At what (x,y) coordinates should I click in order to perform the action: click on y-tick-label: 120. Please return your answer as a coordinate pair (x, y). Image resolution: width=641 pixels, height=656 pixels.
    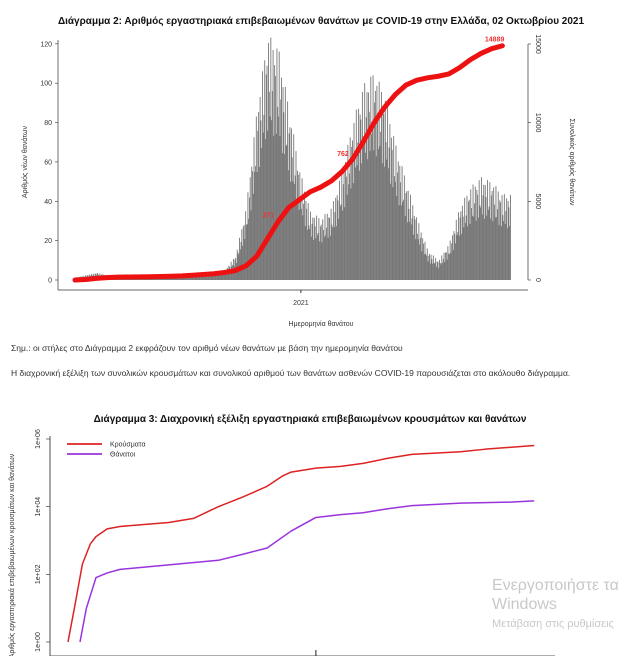
    Looking at the image, I should click on (46, 44).